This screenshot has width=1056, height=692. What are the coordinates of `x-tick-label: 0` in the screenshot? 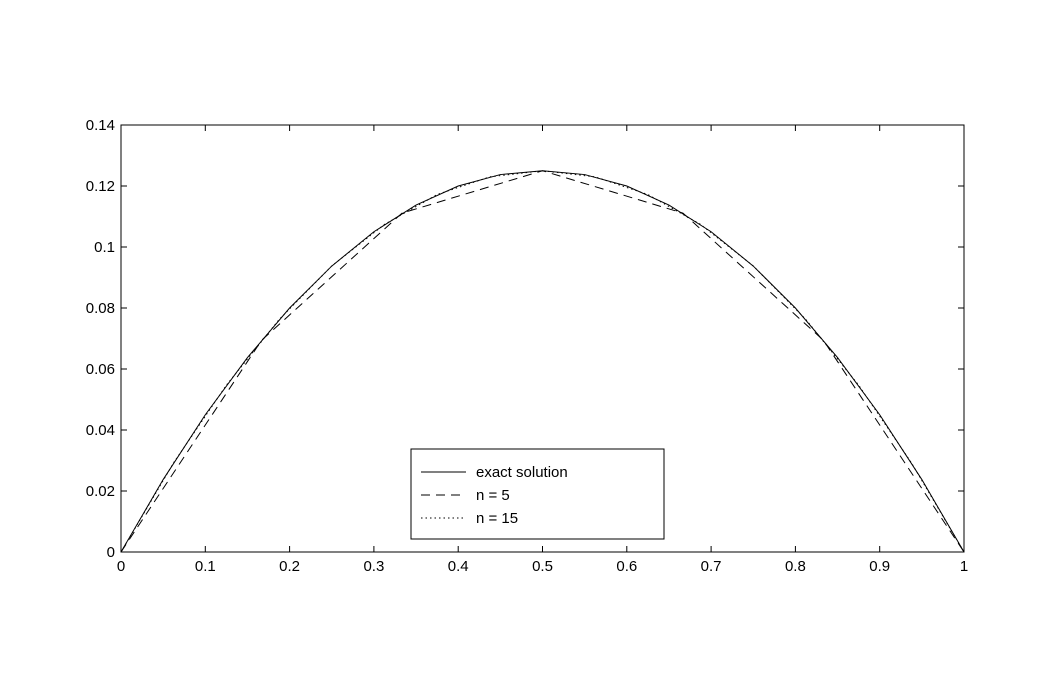 It's located at (121, 566).